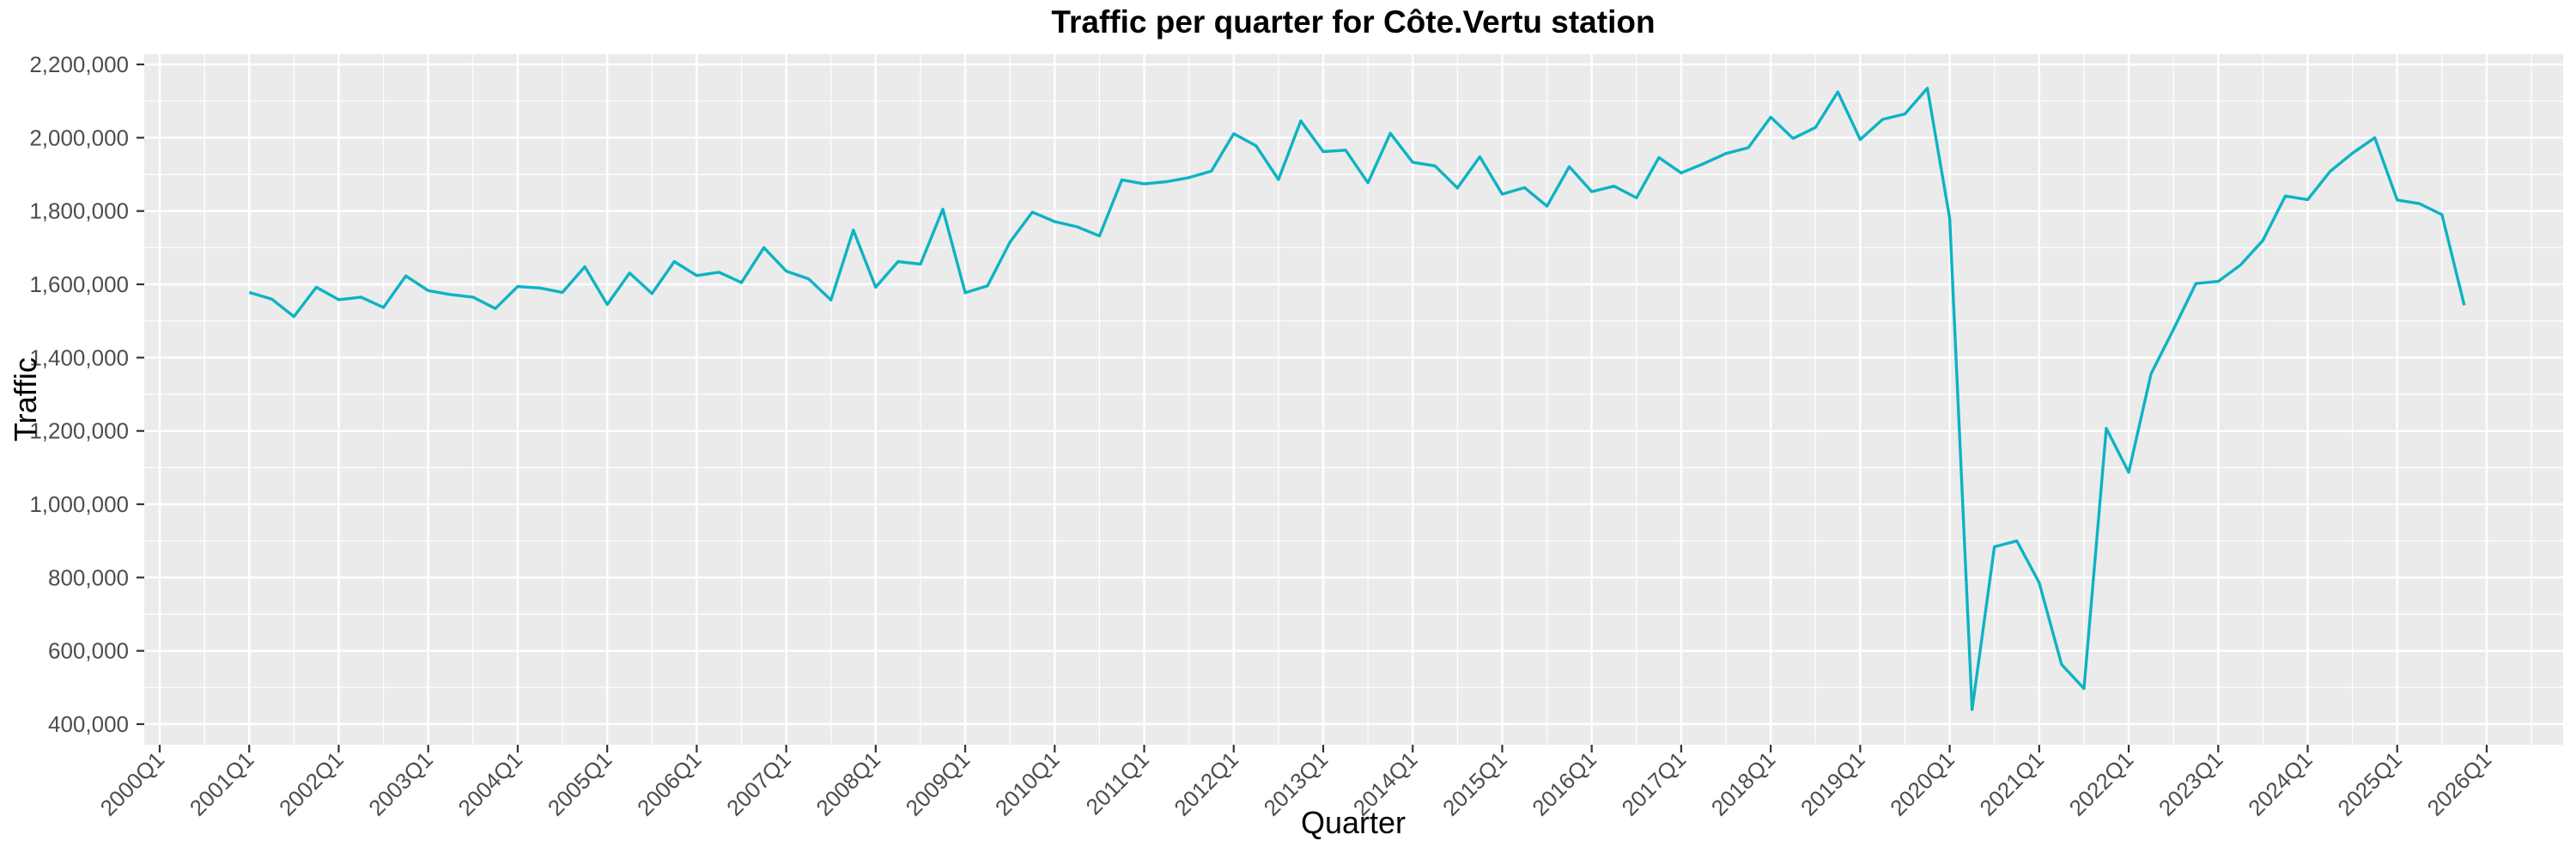 The width and height of the screenshot is (2576, 859). Describe the element at coordinates (1654, 783) in the screenshot. I see `x-tick-label: 2017Q1` at that location.